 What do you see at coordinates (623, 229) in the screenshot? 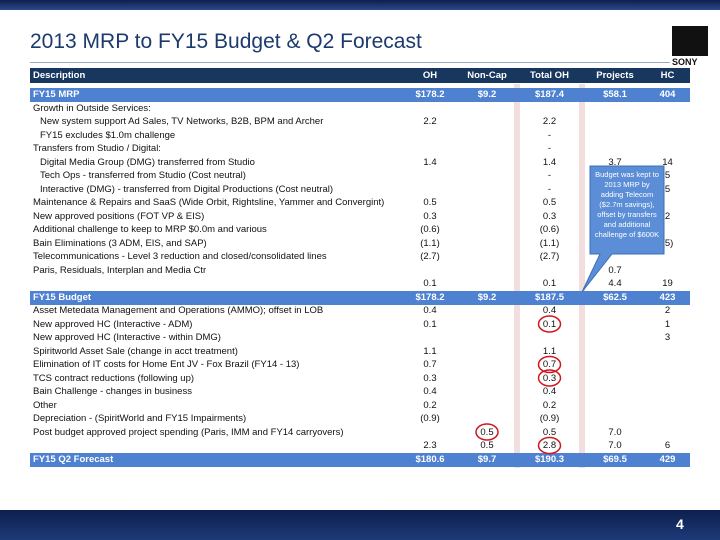
I see `callout-shape` at bounding box center [623, 229].